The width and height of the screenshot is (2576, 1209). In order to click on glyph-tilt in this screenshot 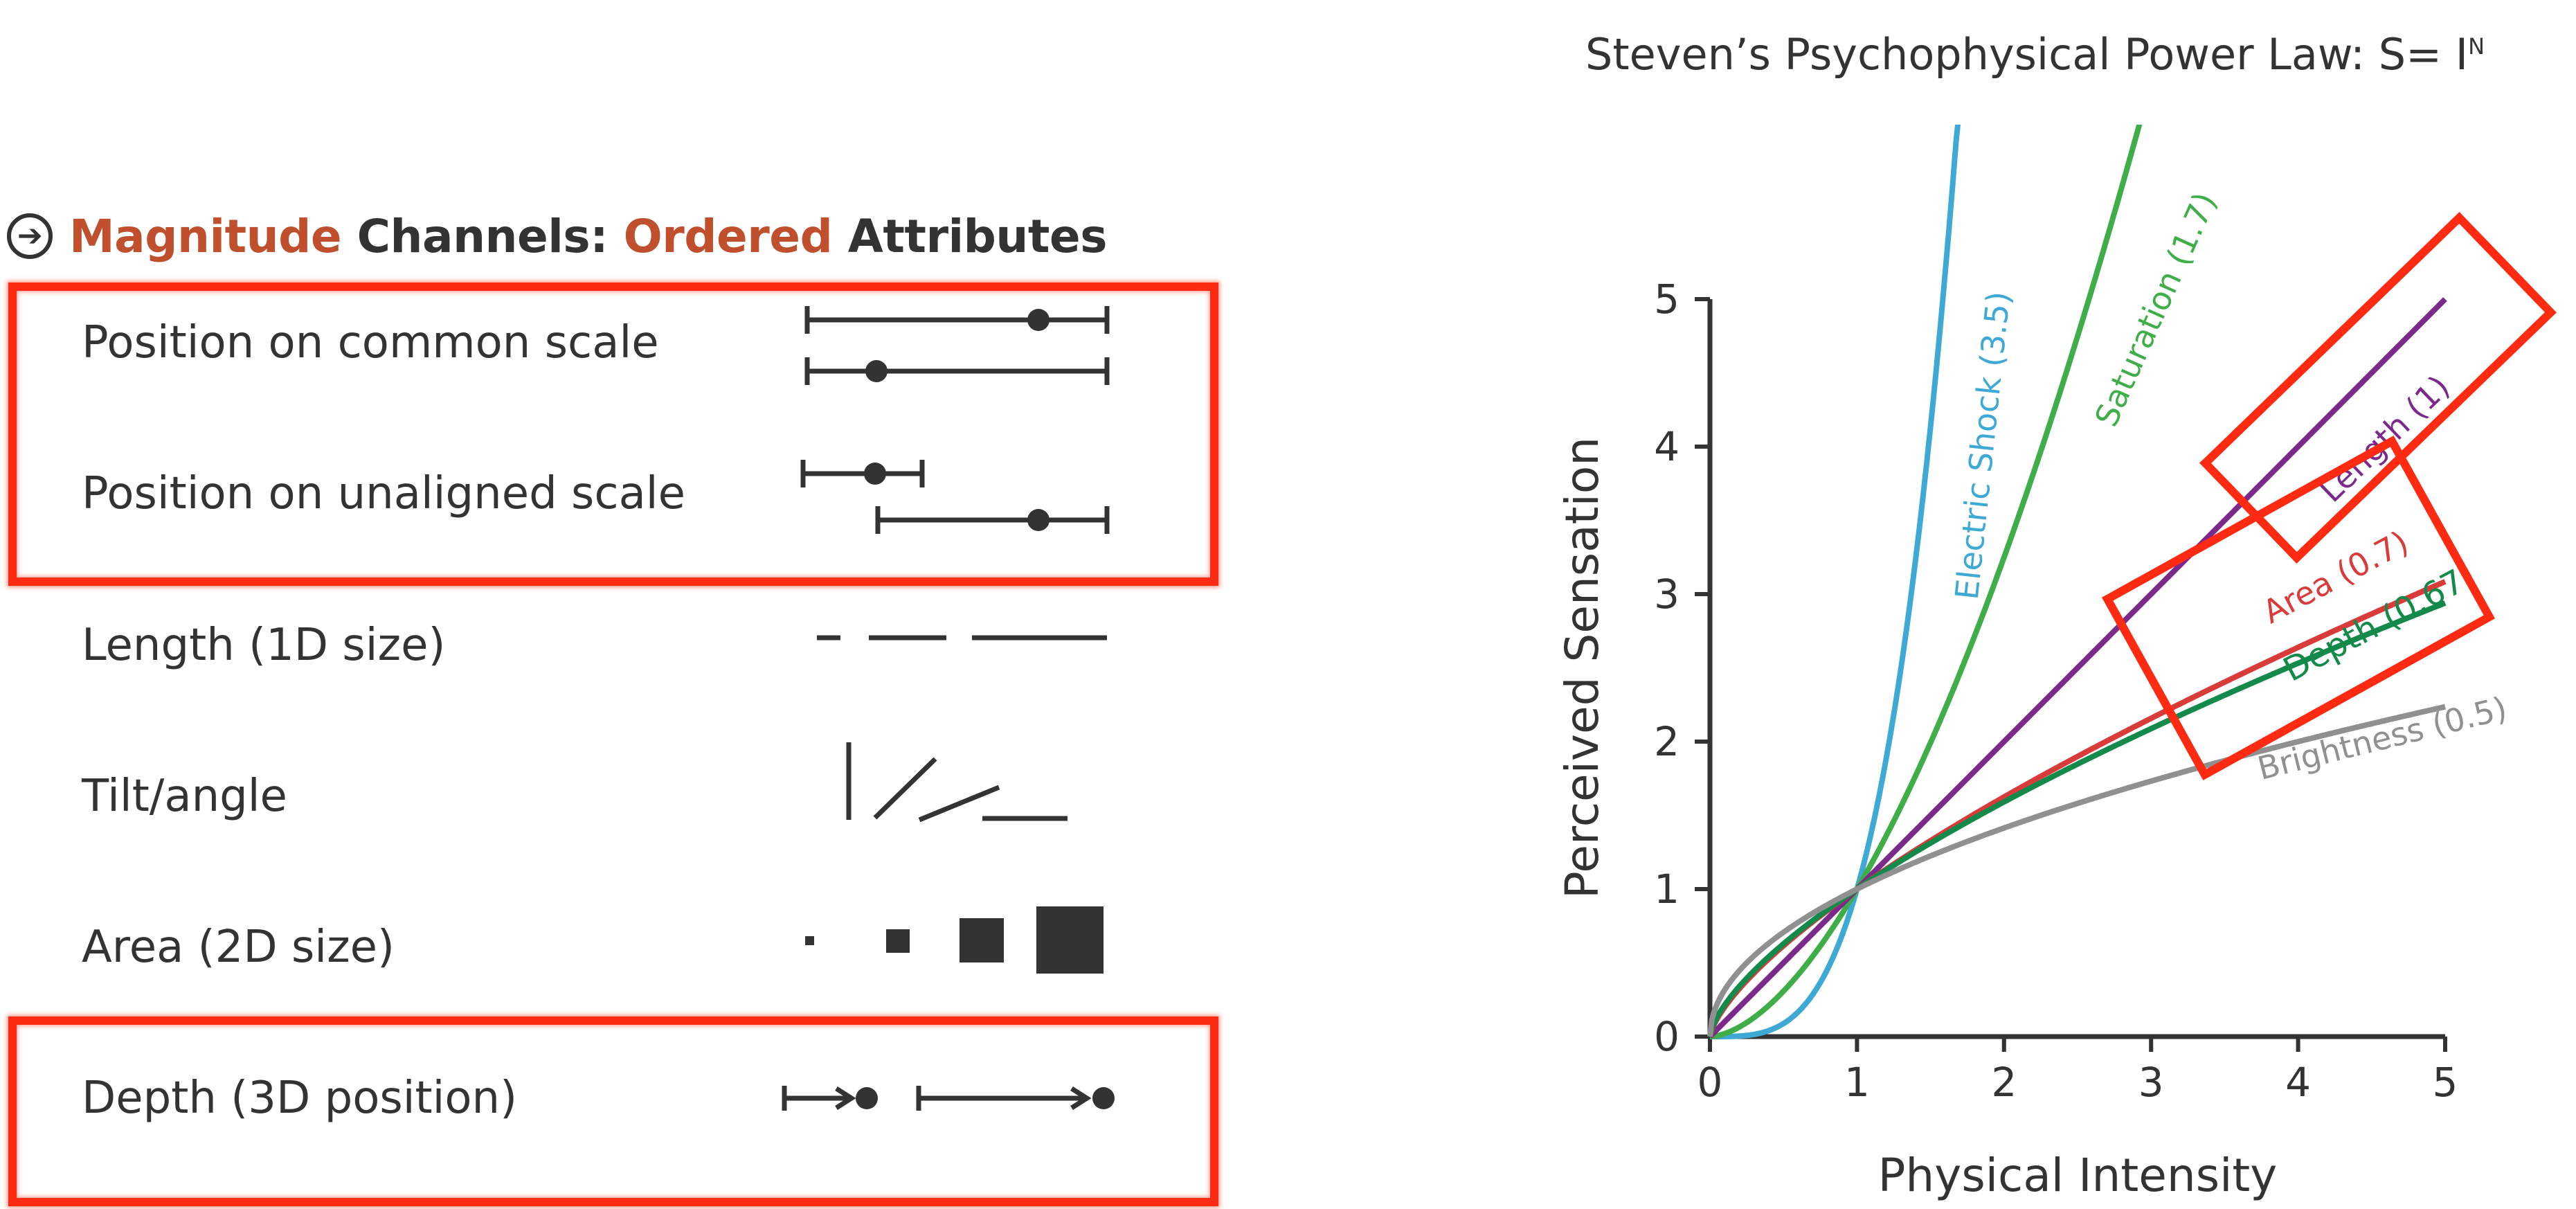, I will do `click(957, 783)`.